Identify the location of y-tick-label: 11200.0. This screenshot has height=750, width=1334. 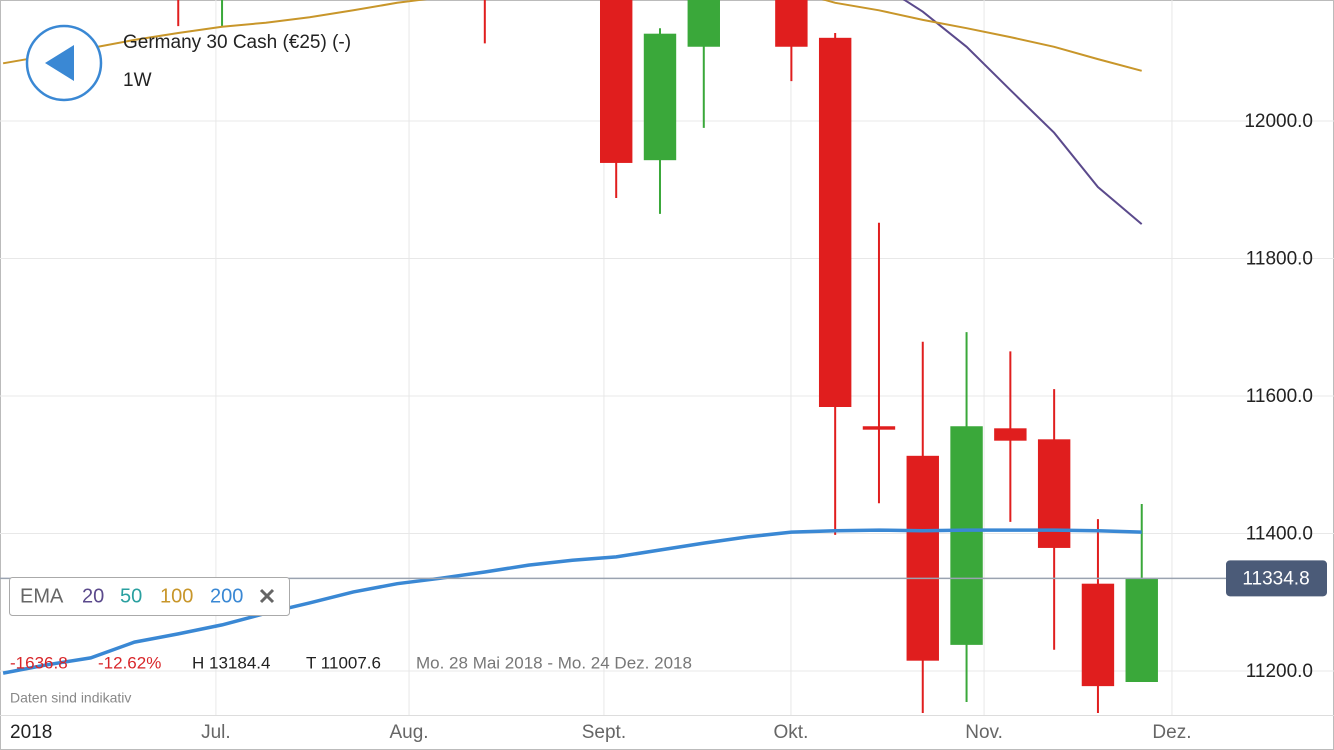
(1279, 671).